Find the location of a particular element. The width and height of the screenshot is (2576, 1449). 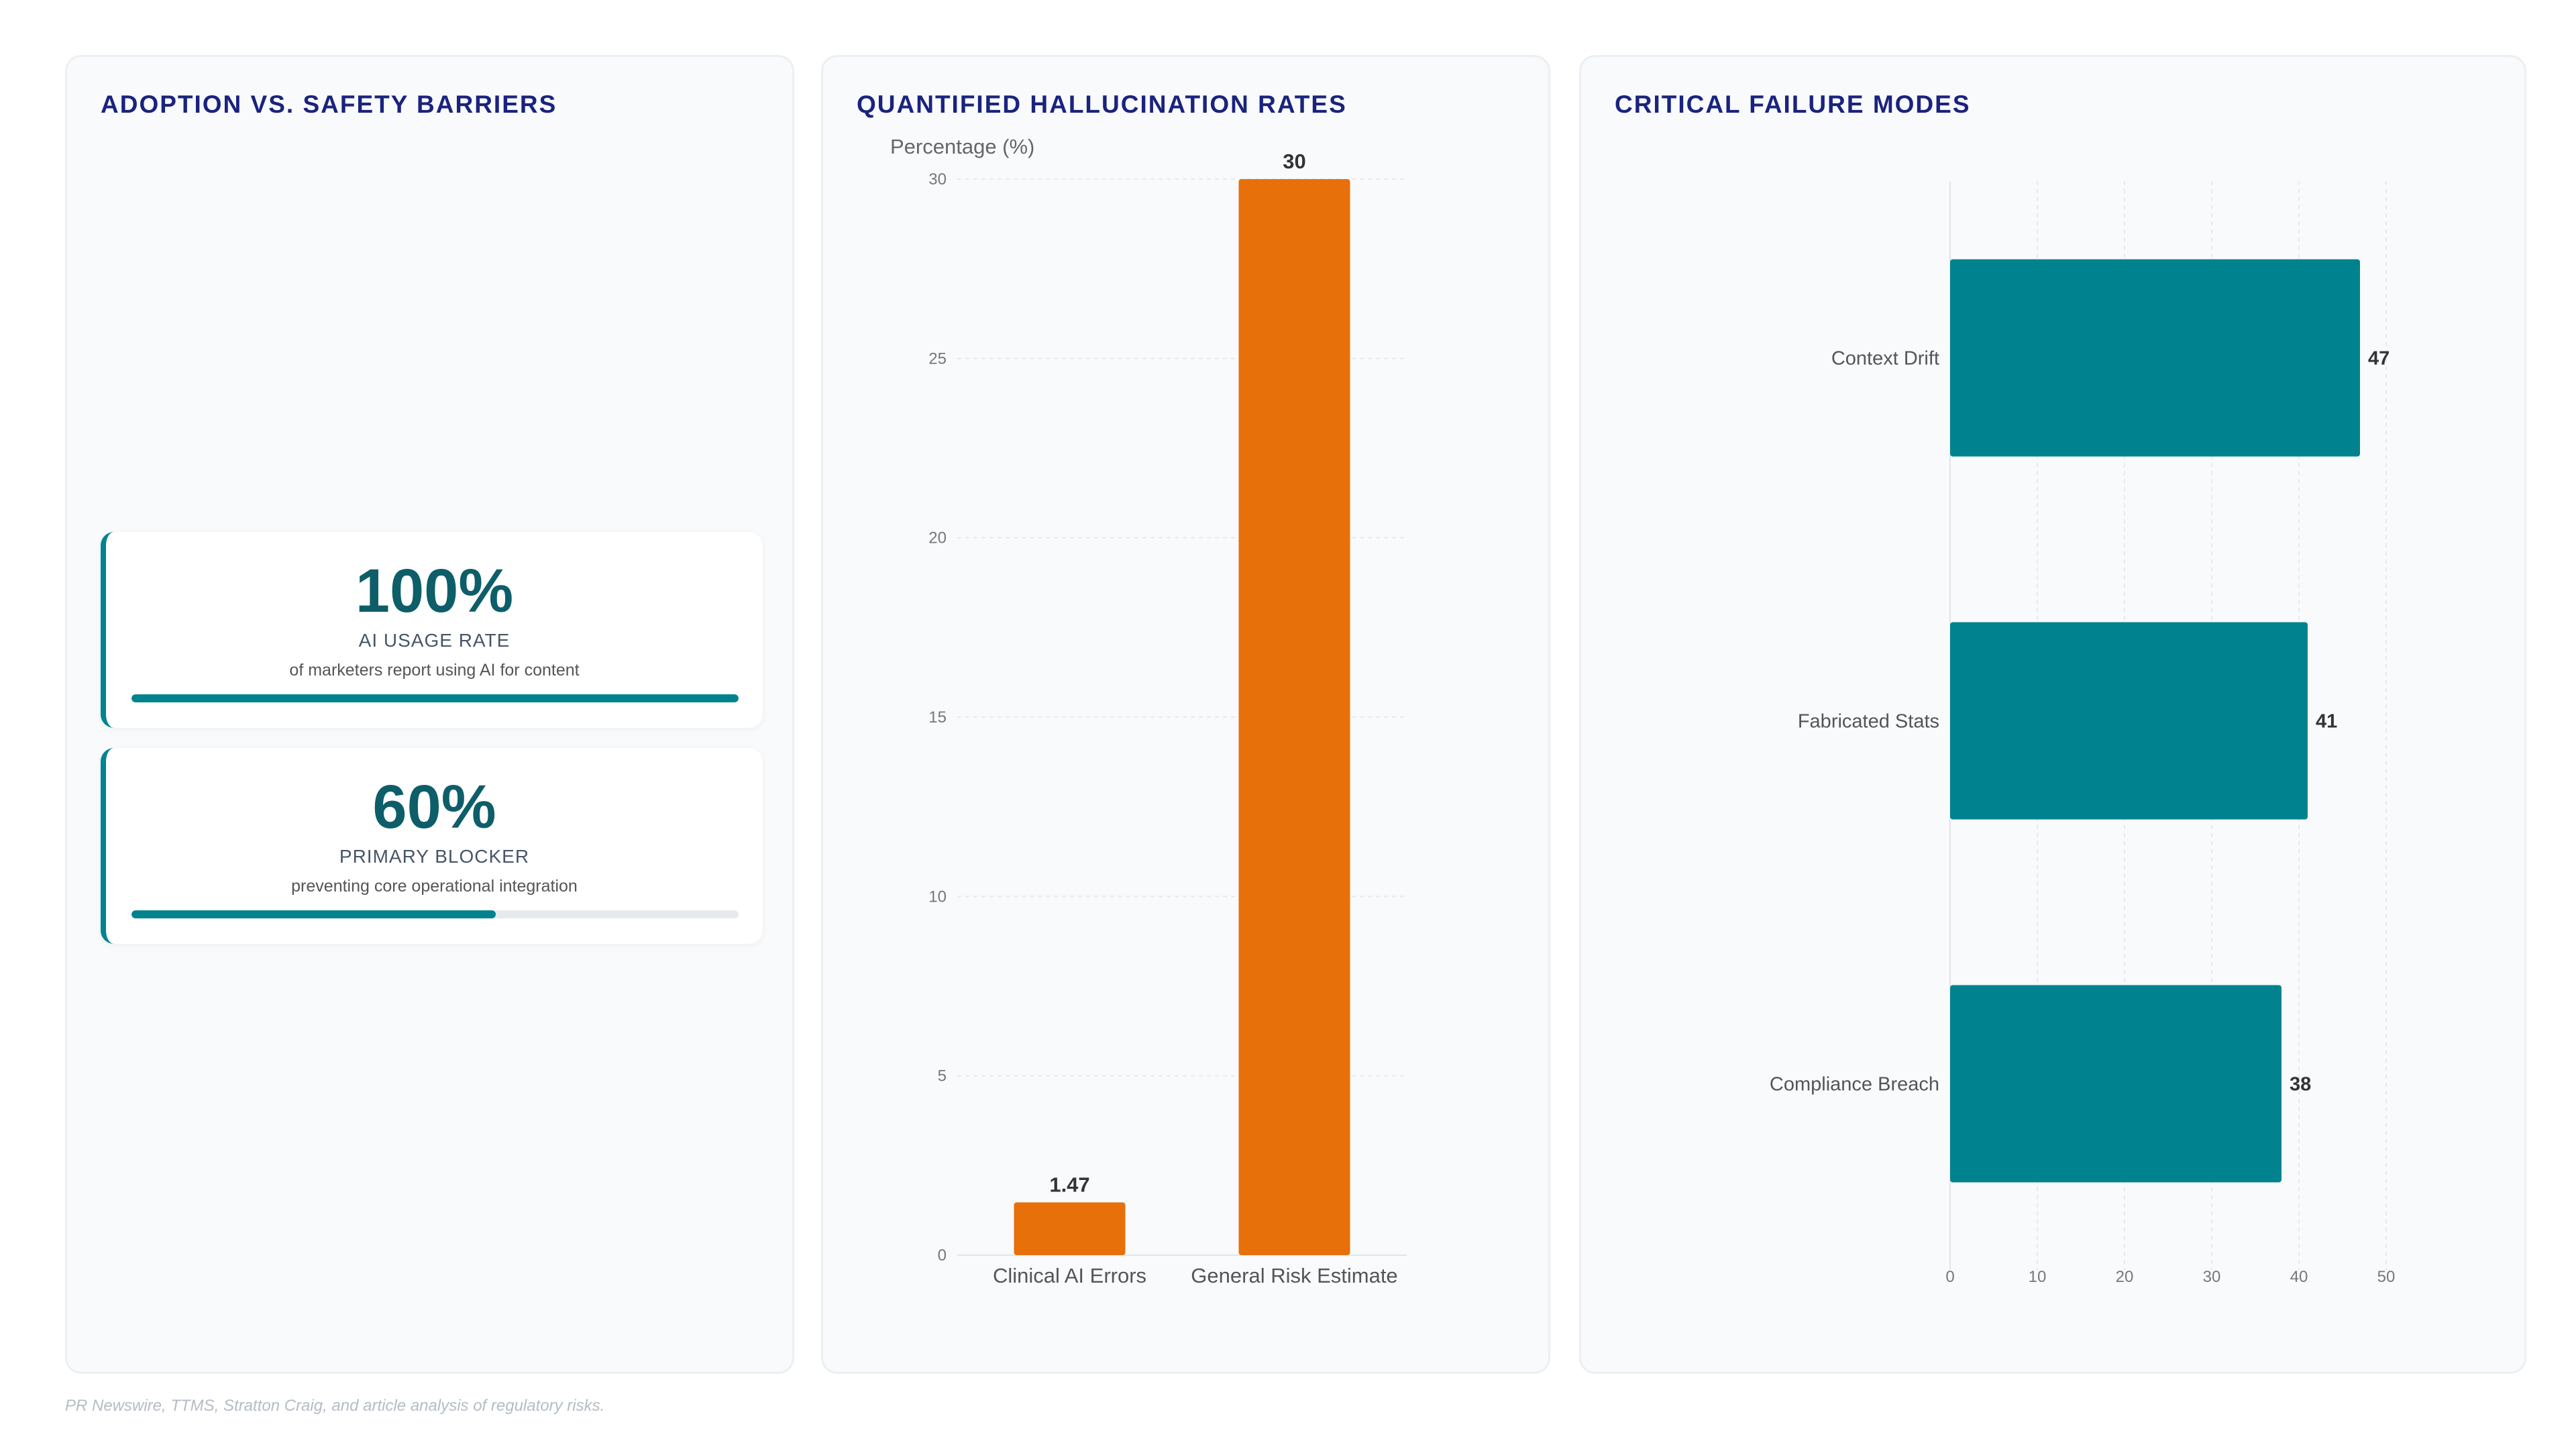

bar-value-label: 47 is located at coordinates (2379, 359).